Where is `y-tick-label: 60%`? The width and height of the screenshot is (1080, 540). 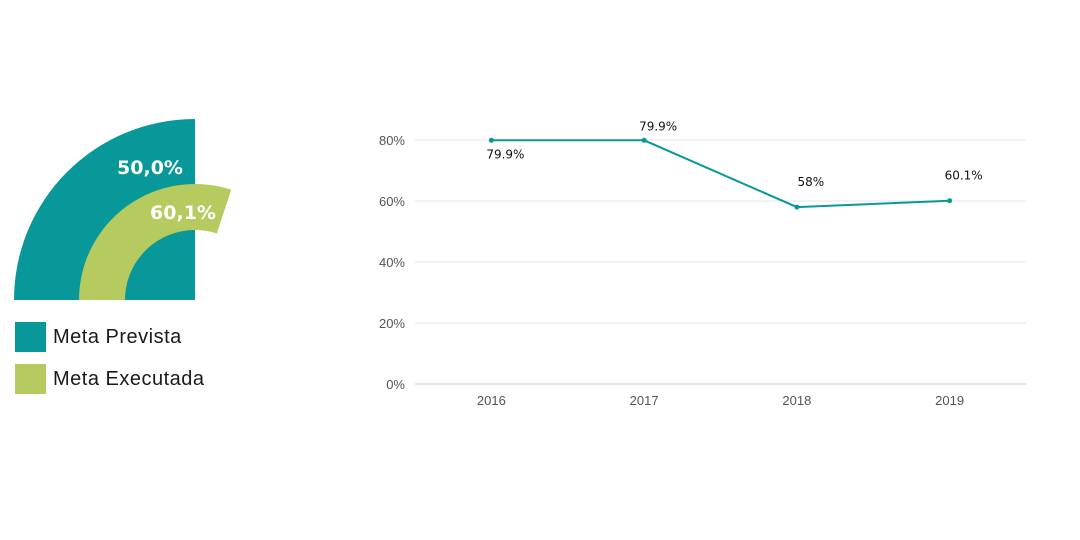 y-tick-label: 60% is located at coordinates (392, 201).